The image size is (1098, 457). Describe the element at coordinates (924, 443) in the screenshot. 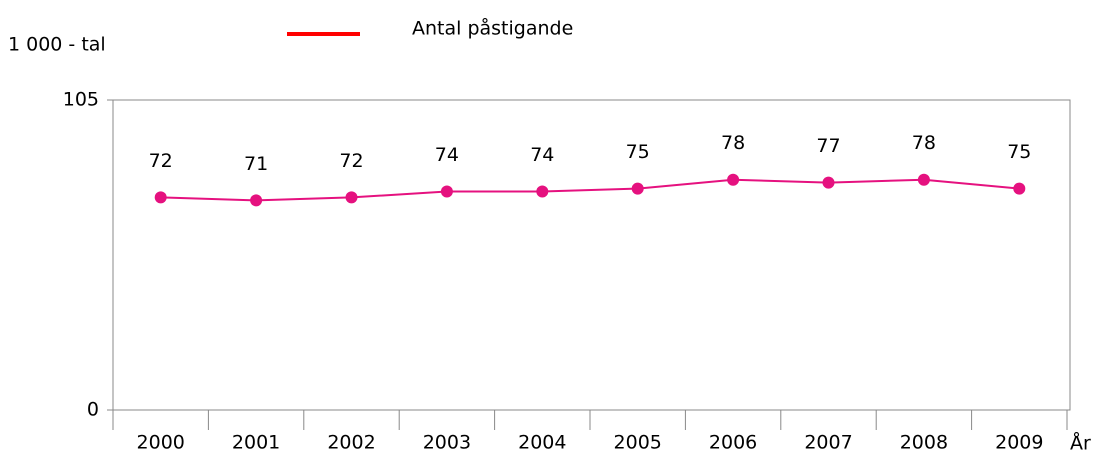

I see `x-tick-label: 2008` at that location.